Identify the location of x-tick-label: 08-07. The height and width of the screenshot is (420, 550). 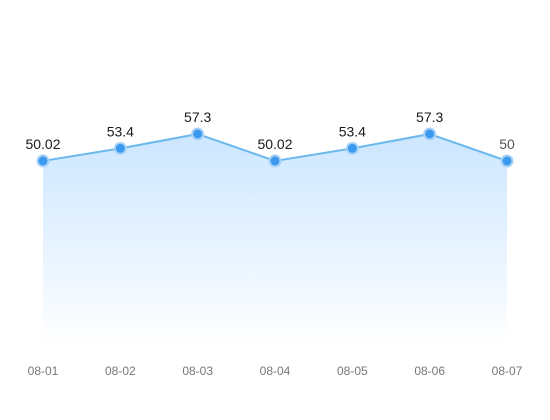
(507, 371).